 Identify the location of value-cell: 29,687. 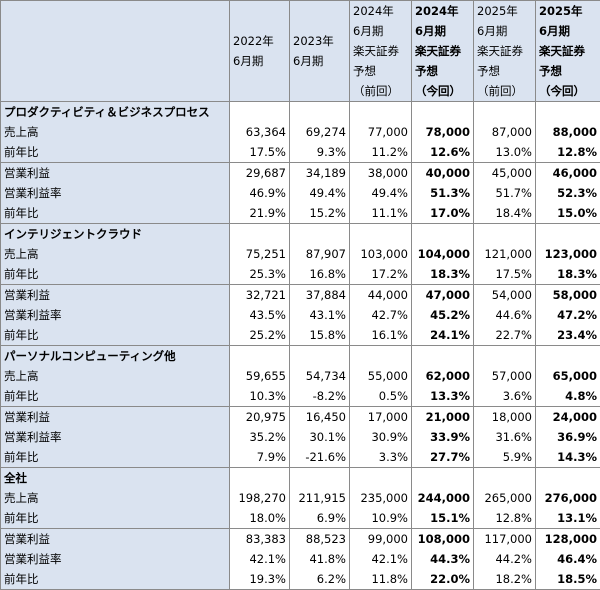
(260, 173).